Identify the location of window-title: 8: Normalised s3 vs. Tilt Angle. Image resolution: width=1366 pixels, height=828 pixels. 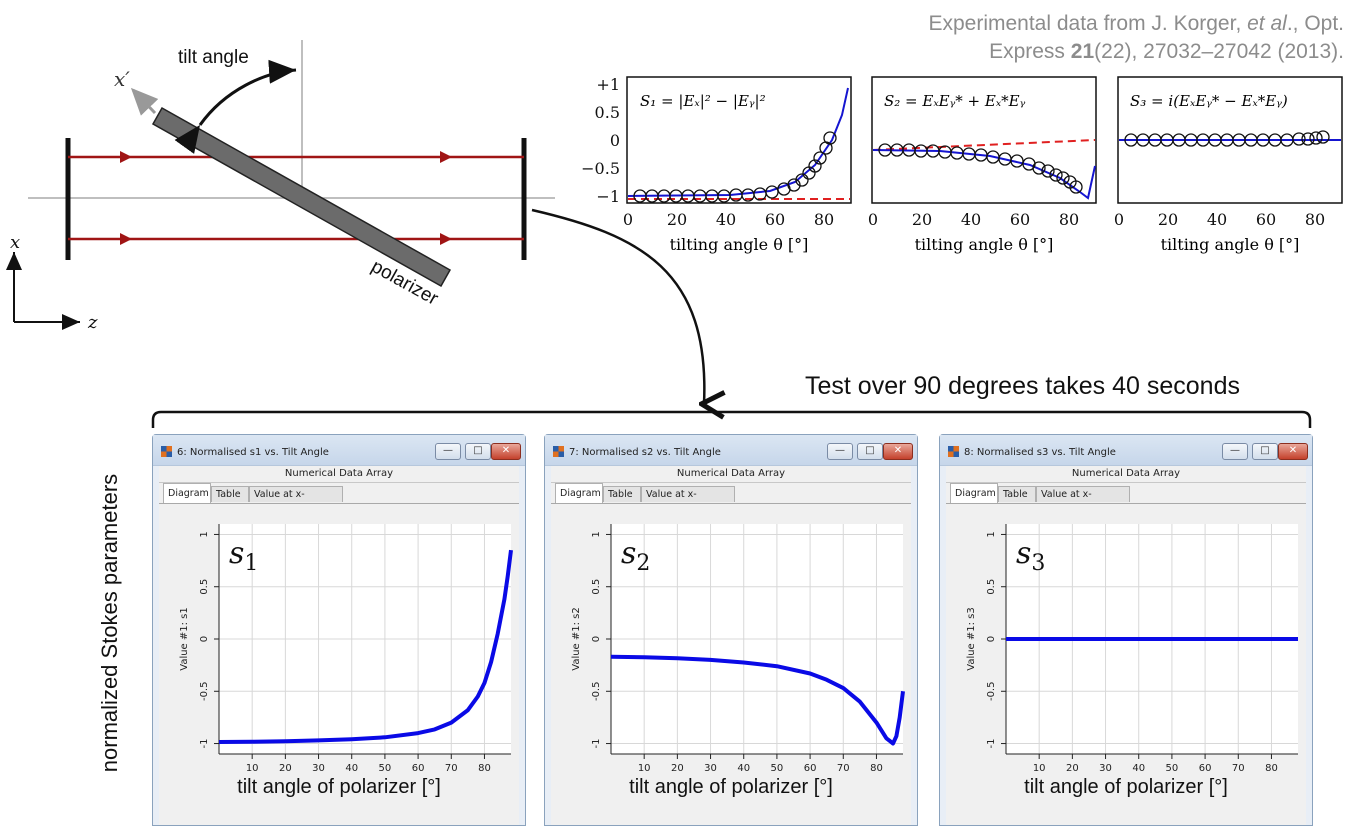
(1040, 452).